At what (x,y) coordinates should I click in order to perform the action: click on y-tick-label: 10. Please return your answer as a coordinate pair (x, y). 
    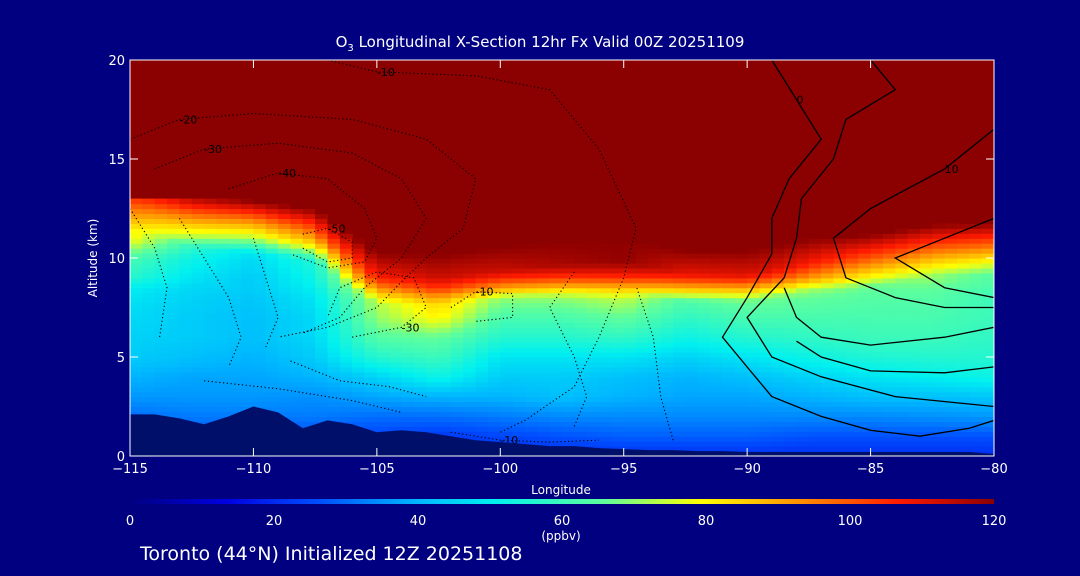
    Looking at the image, I should click on (116, 259).